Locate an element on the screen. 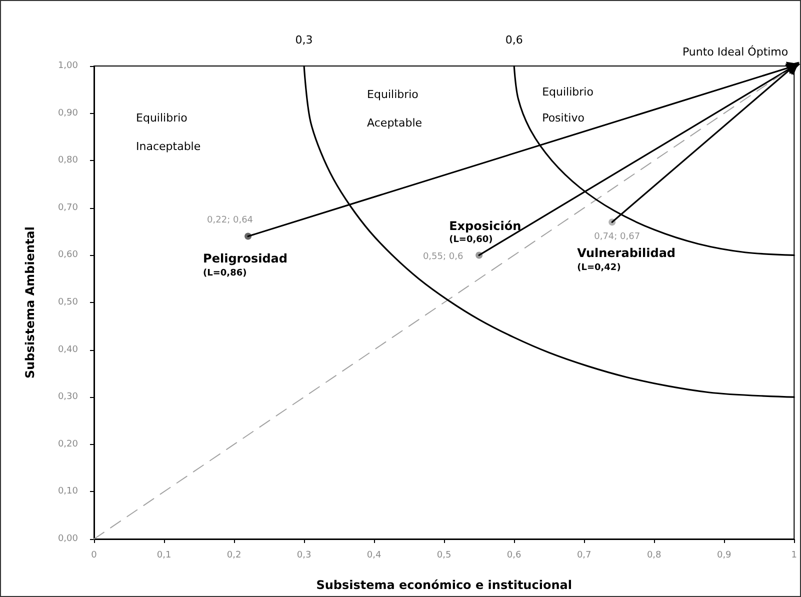 Image resolution: width=801 pixels, height=597 pixels. y-tick-label: 0,50 is located at coordinates (68, 303).